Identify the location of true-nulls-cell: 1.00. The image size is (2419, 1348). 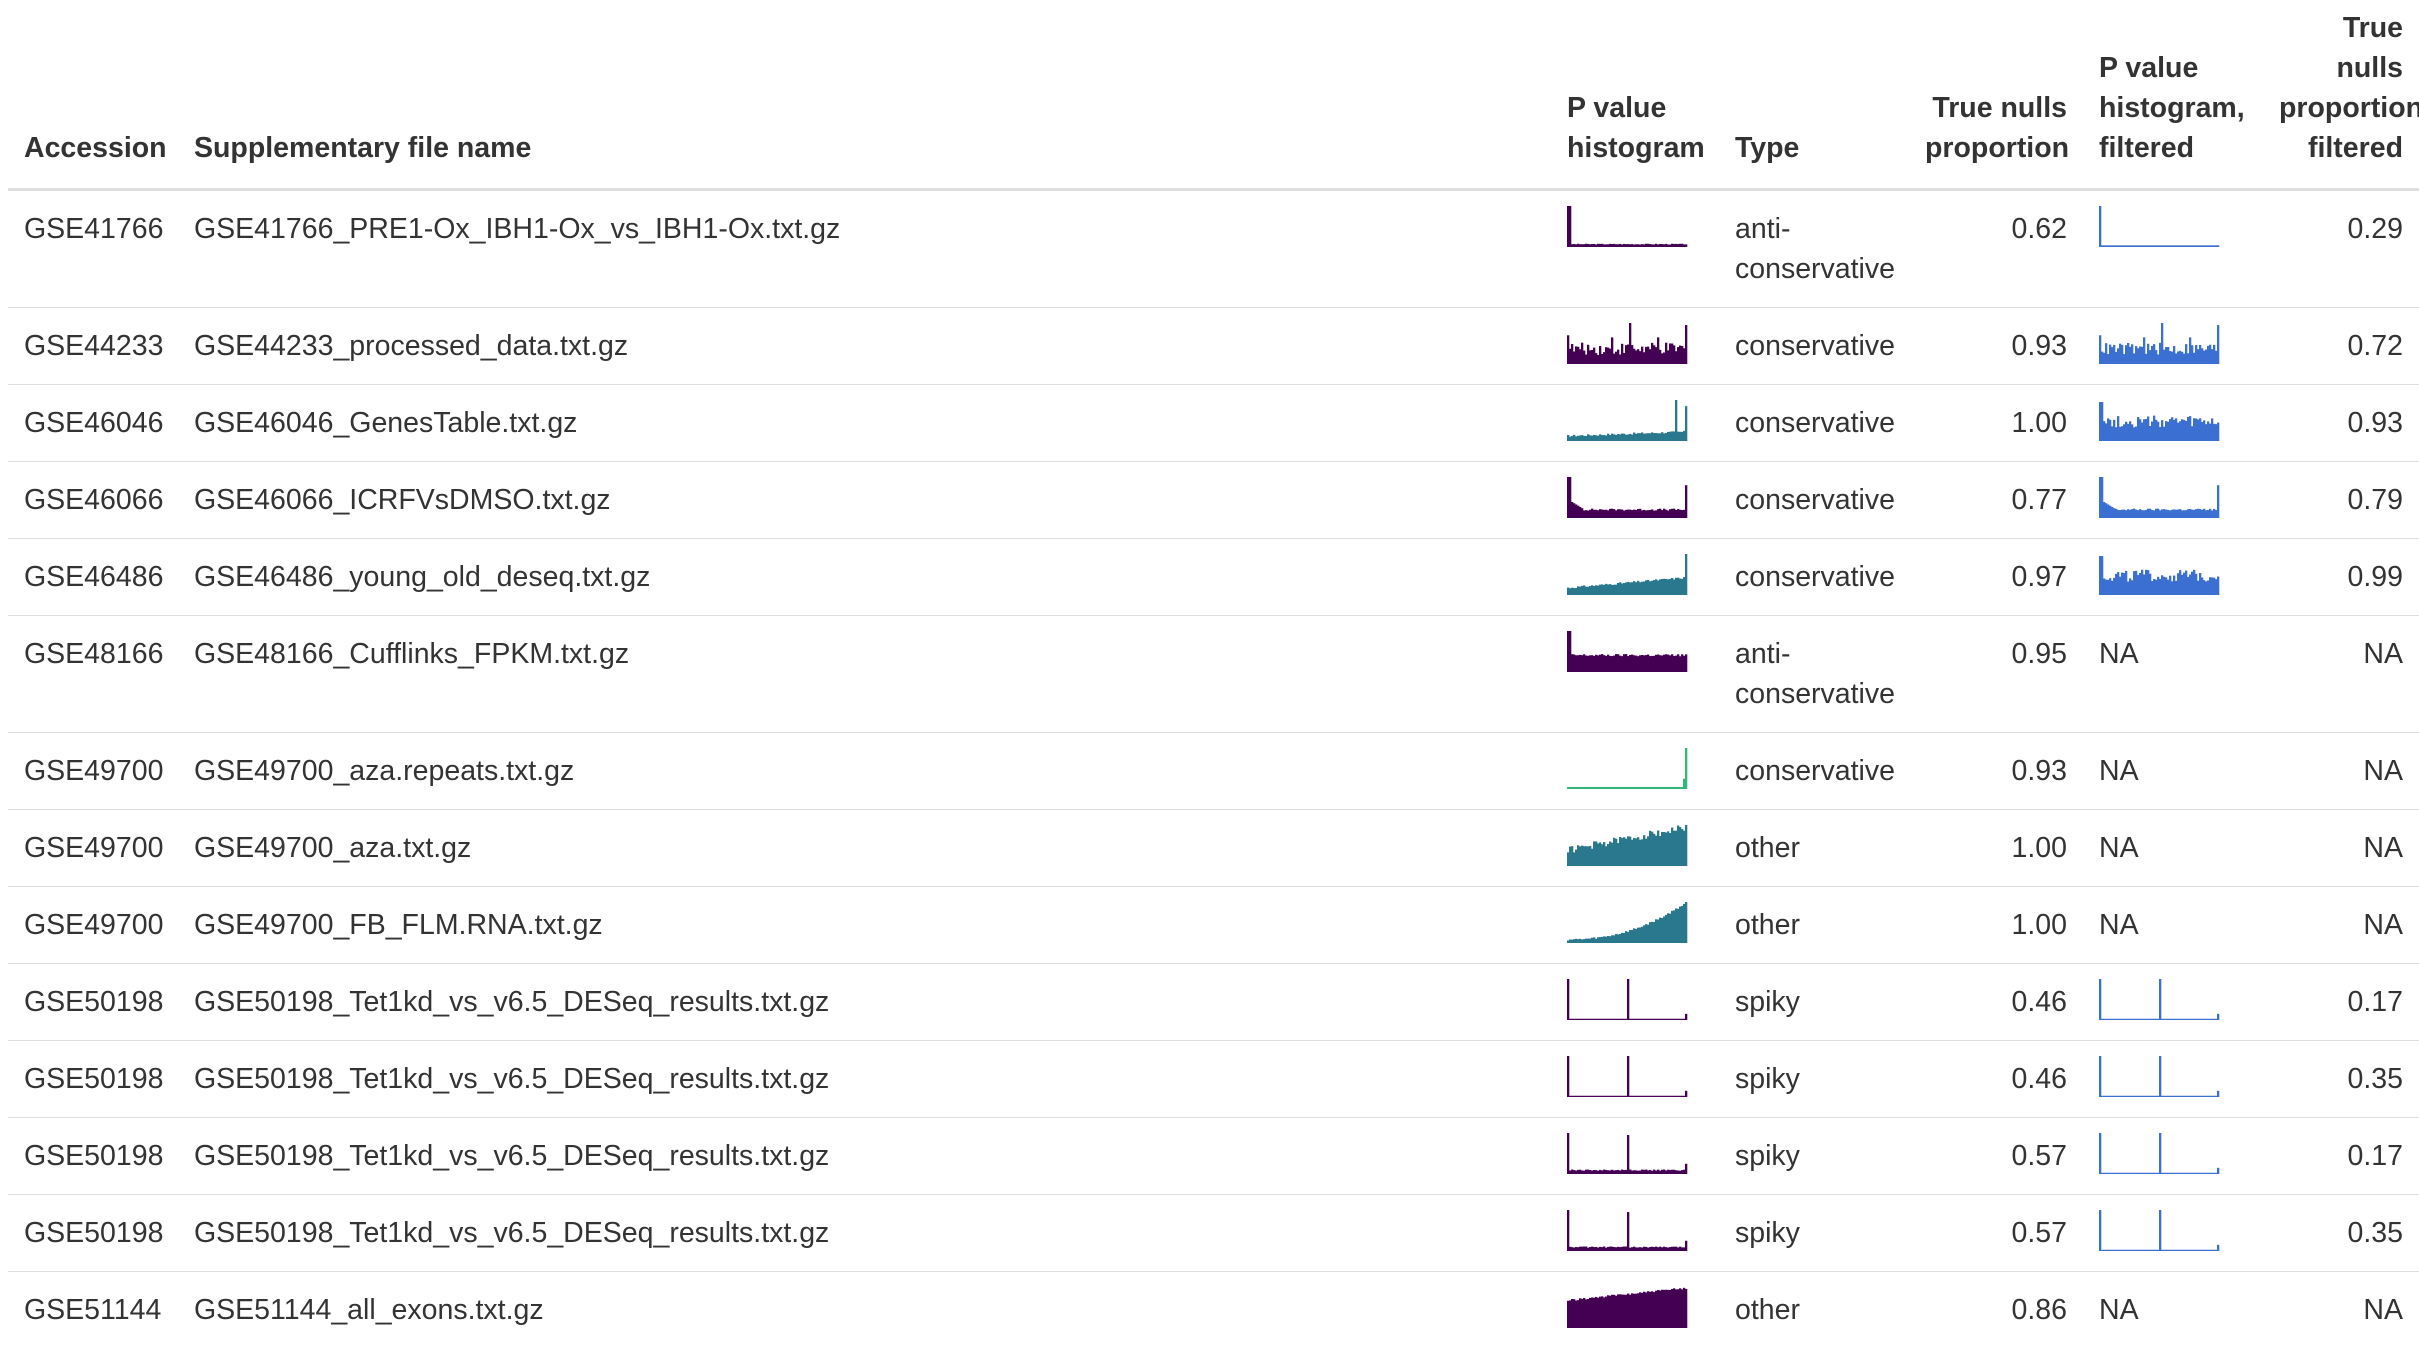
(1996, 925).